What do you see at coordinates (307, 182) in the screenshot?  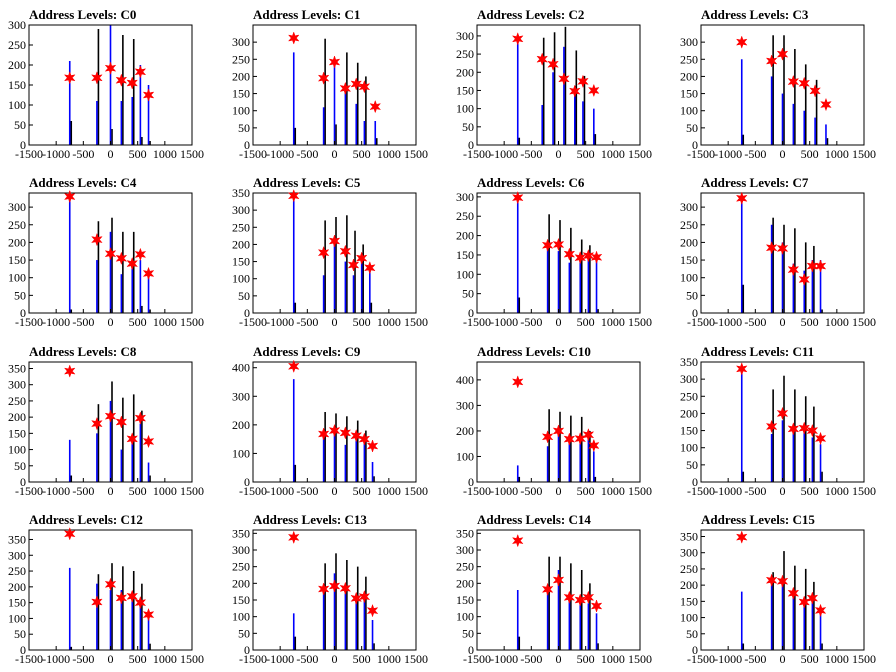 I see `chart-title: Address Levels: C5` at bounding box center [307, 182].